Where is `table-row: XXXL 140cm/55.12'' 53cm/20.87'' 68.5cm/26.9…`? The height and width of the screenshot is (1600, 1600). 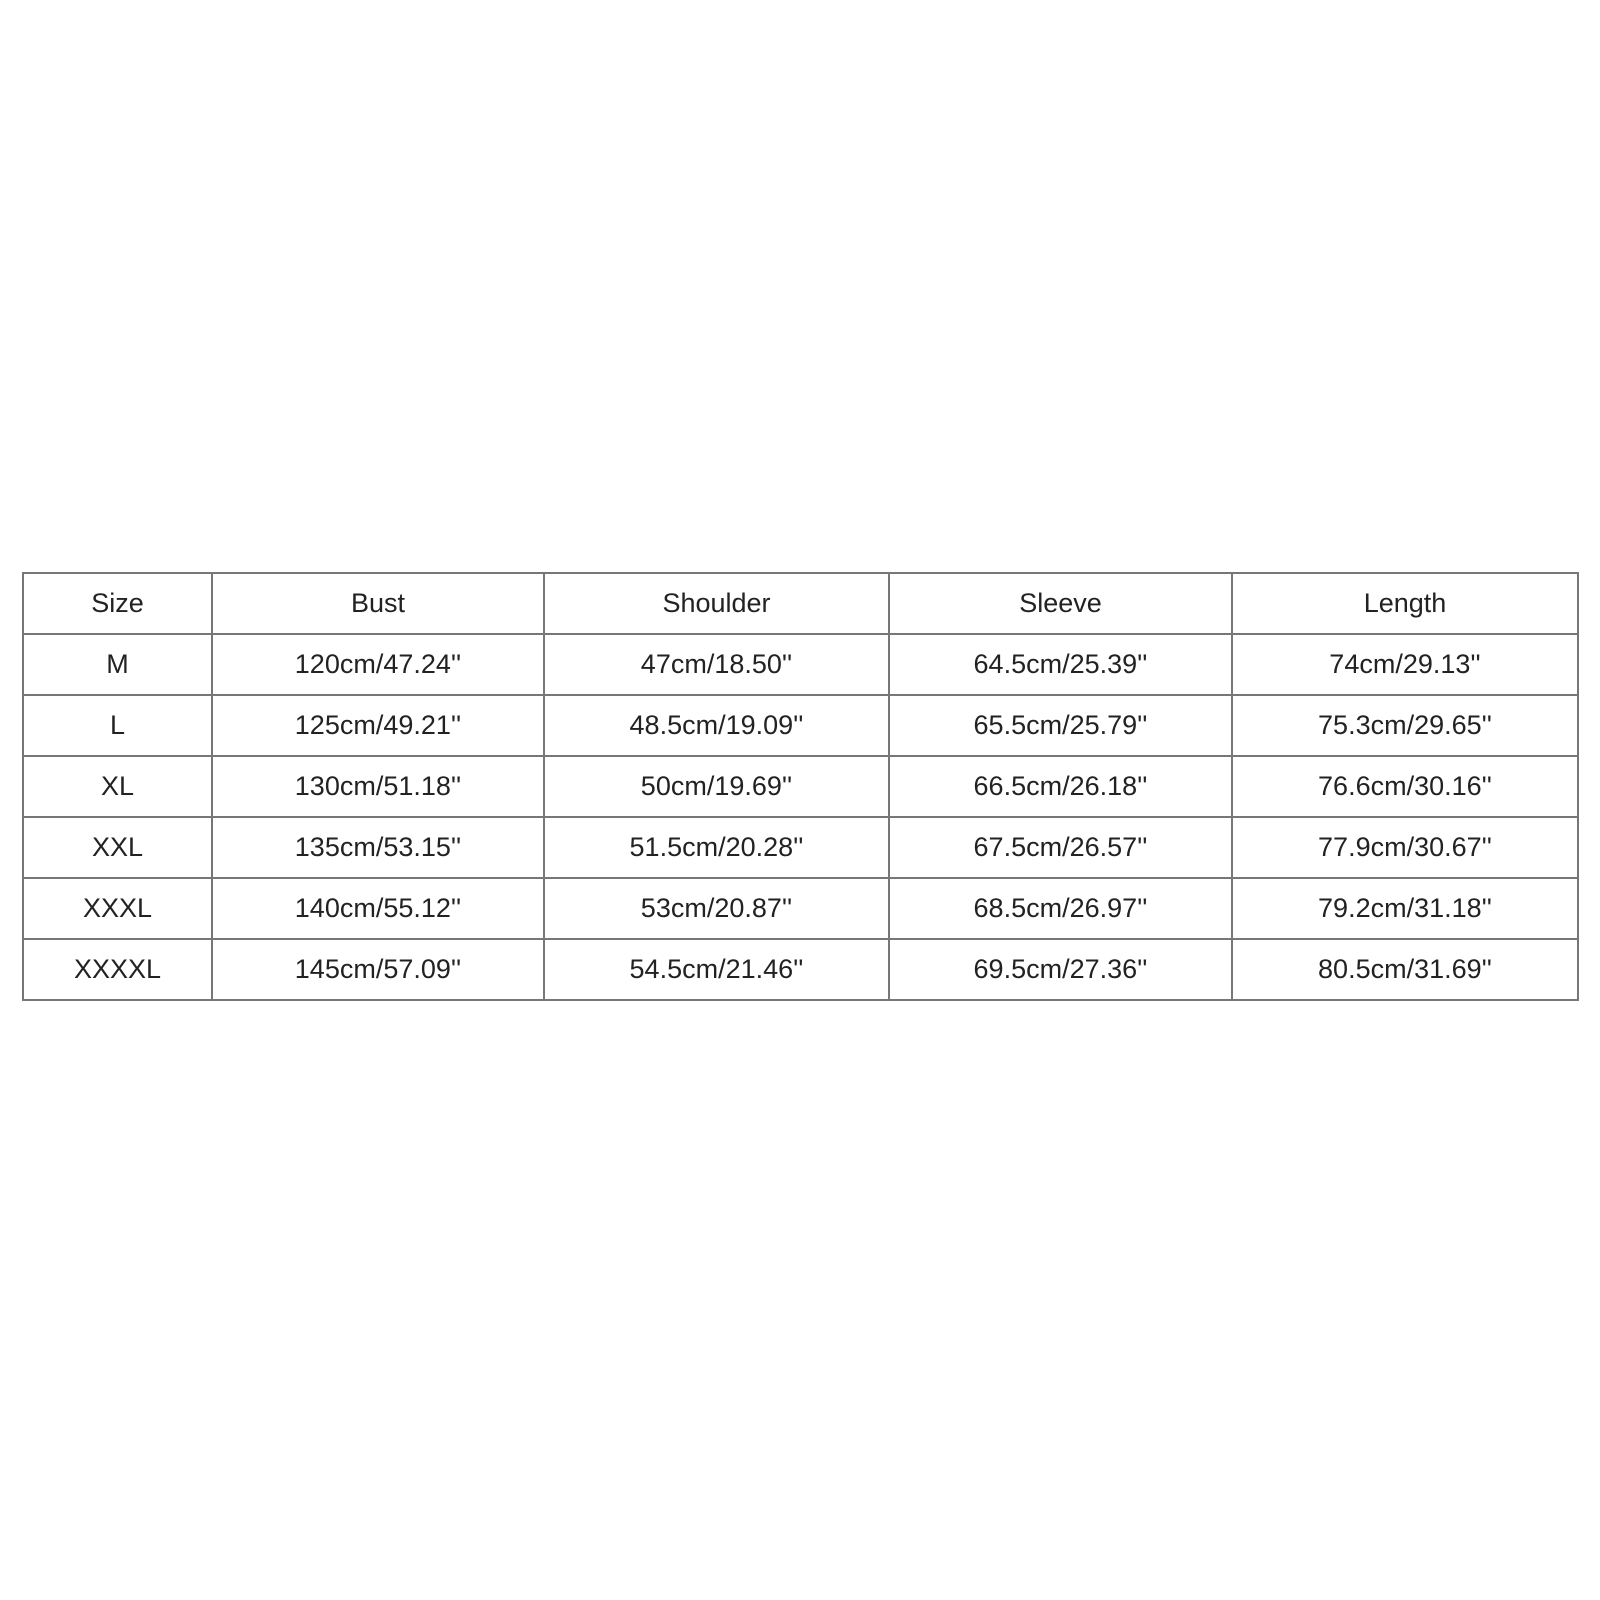
table-row: XXXL 140cm/55.12'' 53cm/20.87'' 68.5cm/26.9… is located at coordinates (800, 908).